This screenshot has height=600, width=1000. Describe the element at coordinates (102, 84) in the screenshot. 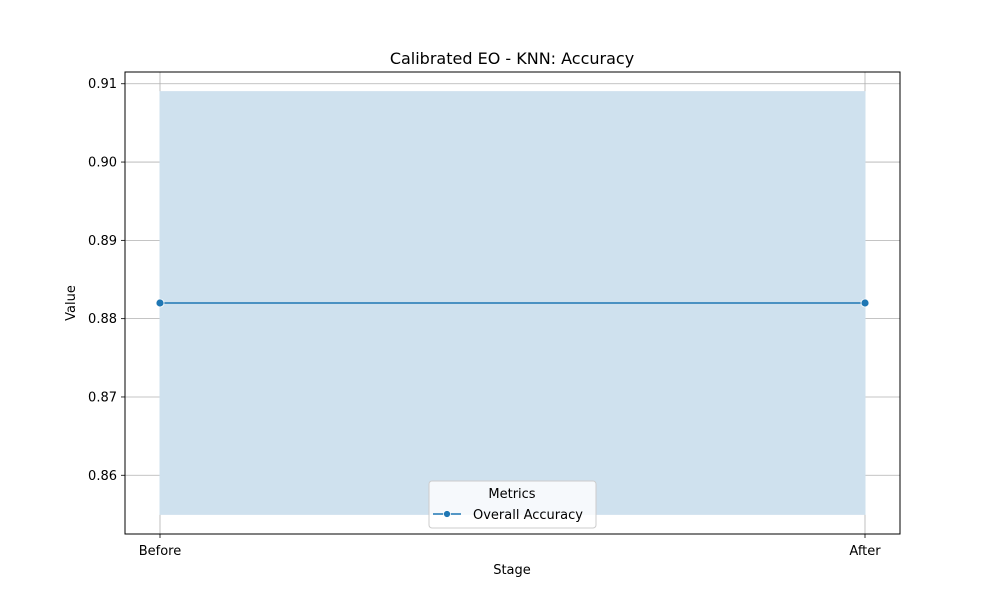

I see `y-tick-label: 0.91` at that location.